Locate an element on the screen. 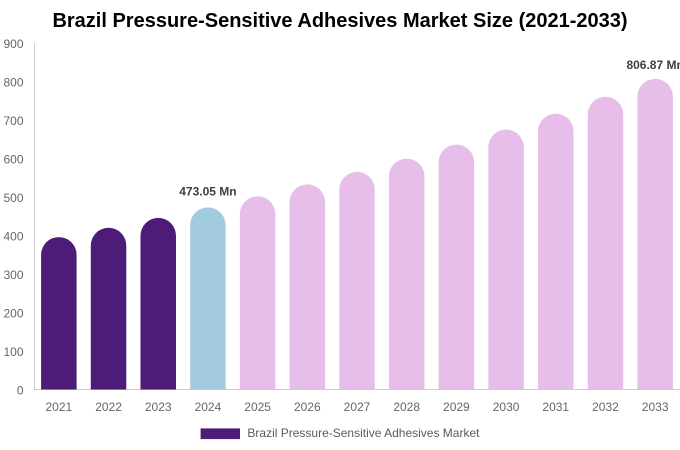  svg-text: 700 is located at coordinates (13, 121).